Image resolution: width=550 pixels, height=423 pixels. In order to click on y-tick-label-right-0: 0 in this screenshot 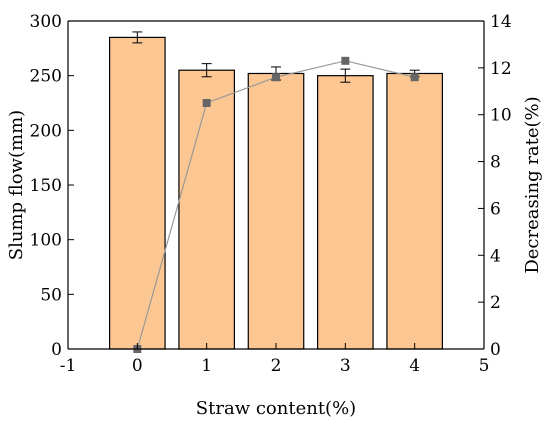, I will do `click(495, 350)`.